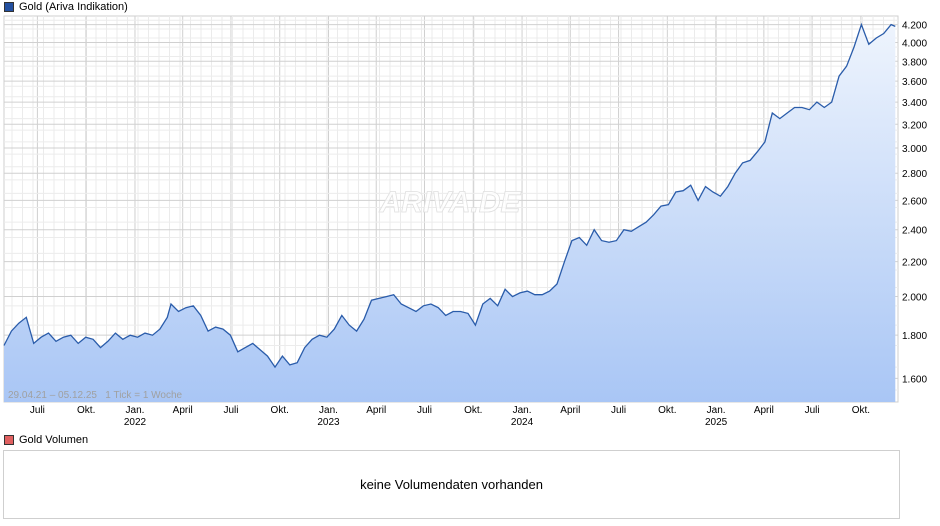  I want to click on y-tick-label: 4.000, so click(914, 44).